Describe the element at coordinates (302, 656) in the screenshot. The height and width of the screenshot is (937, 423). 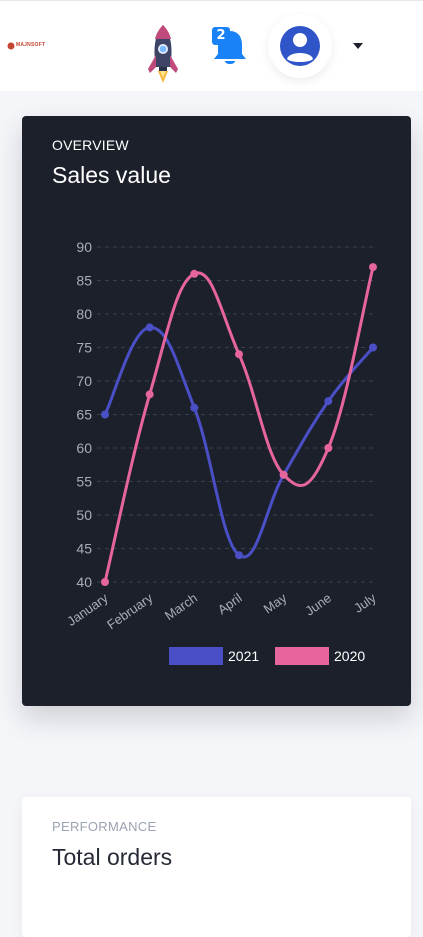
I see `legend-swatch-2020` at that location.